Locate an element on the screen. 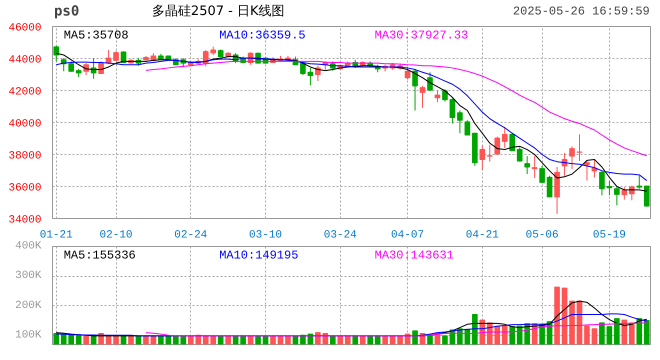 The width and height of the screenshot is (660, 360). x-tick-label: 04-07 is located at coordinates (407, 236).